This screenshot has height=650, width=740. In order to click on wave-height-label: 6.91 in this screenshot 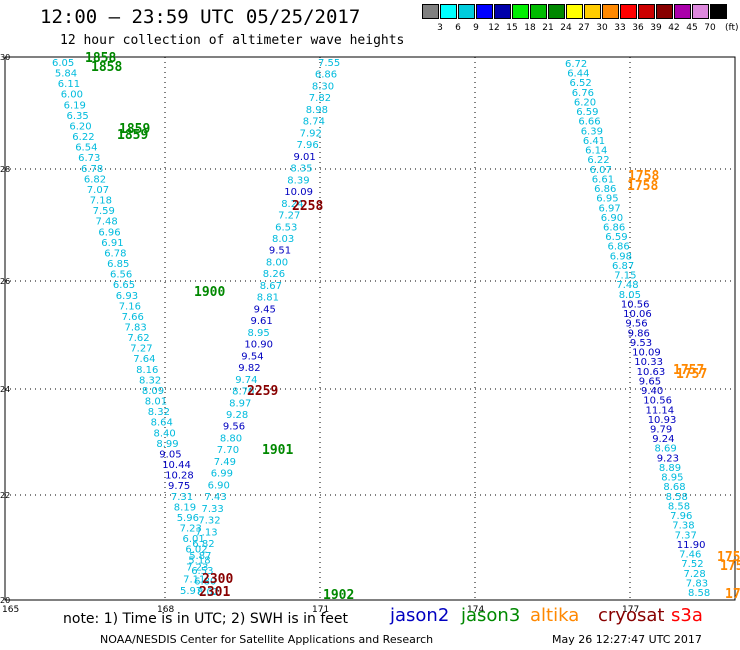, I will do `click(112, 243)`.